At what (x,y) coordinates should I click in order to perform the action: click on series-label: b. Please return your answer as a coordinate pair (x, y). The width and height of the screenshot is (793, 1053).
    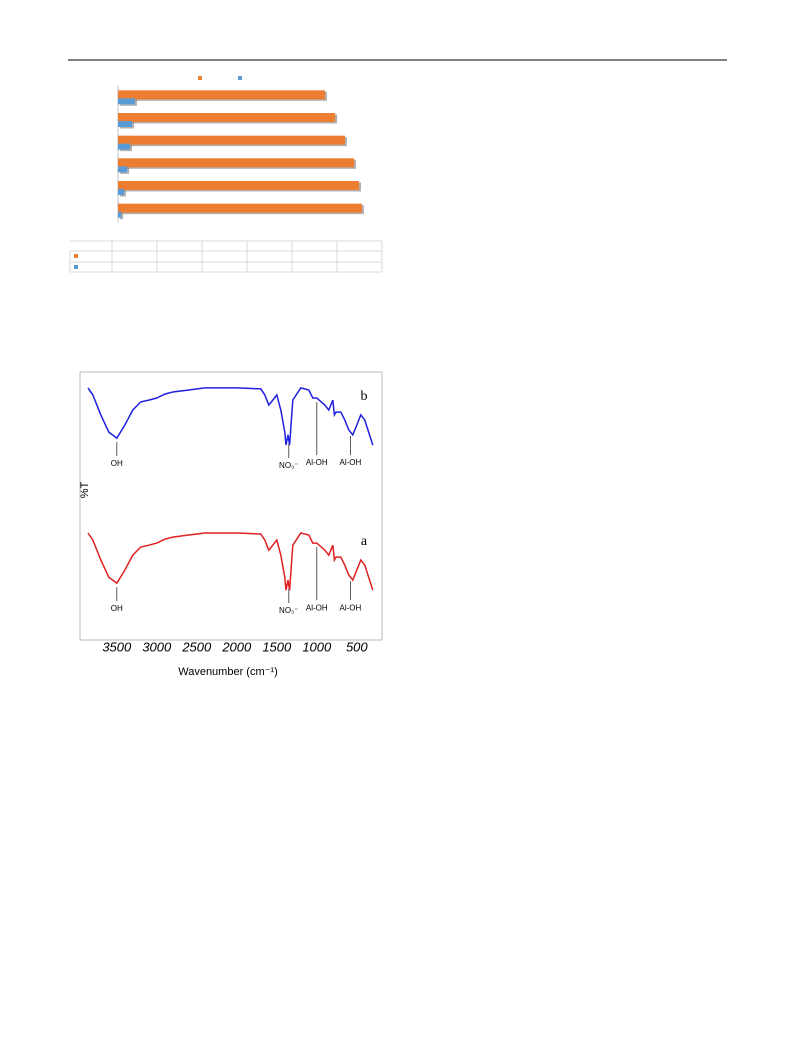
    Looking at the image, I should click on (364, 396).